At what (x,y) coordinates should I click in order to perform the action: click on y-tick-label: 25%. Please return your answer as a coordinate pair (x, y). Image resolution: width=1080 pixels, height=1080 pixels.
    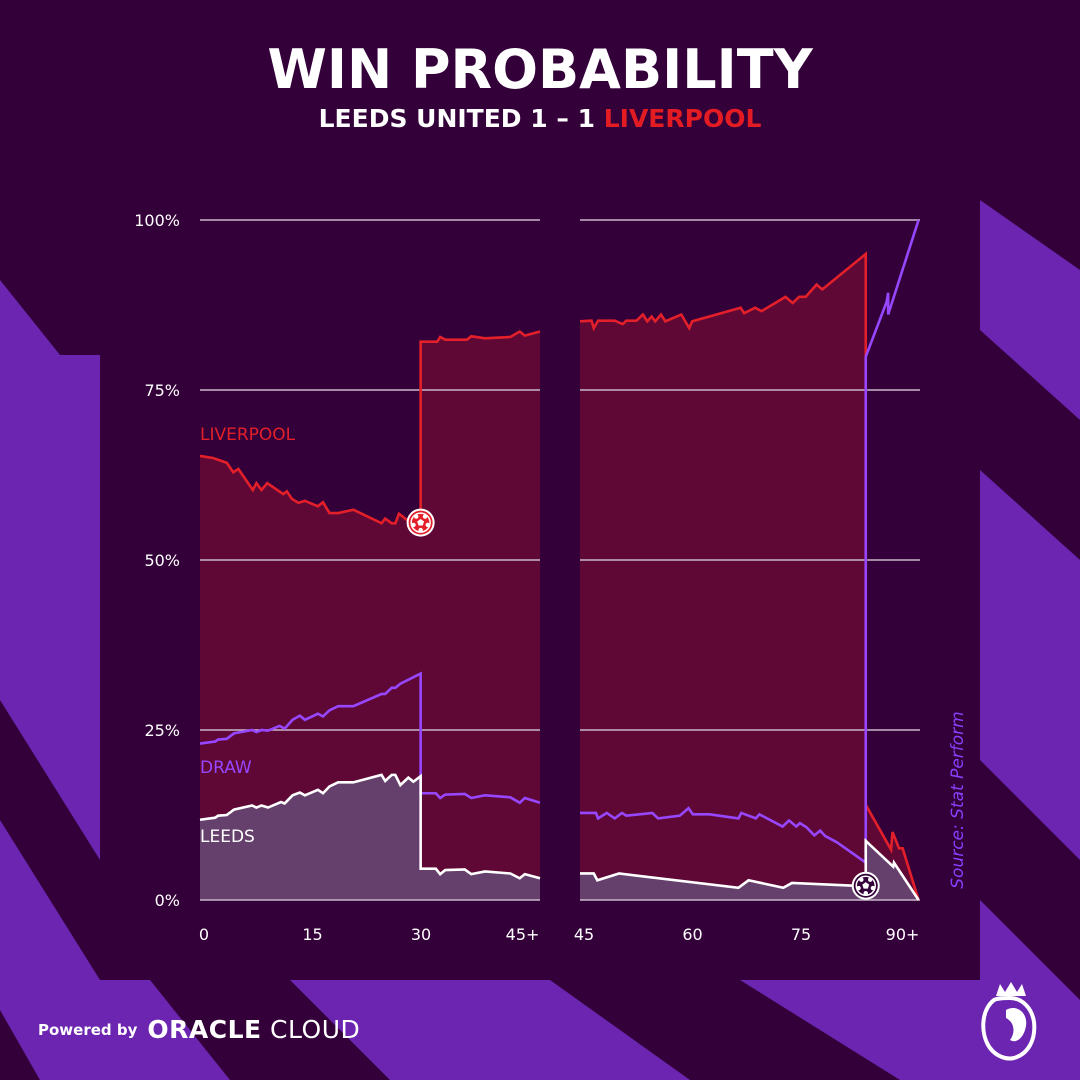
    Looking at the image, I should click on (162, 730).